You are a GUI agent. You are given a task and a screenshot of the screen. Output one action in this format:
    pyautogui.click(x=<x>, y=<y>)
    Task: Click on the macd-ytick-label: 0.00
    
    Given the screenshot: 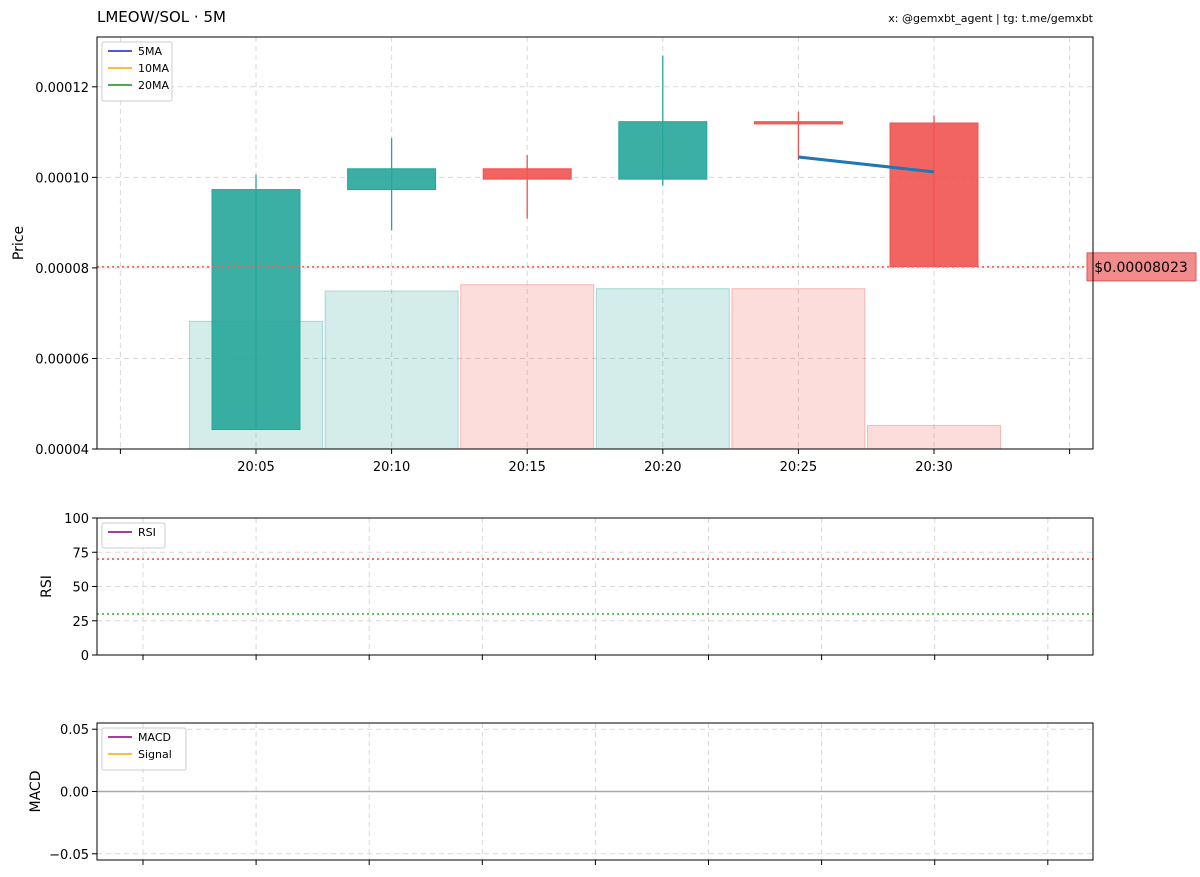 What is the action you would take?
    pyautogui.click(x=74, y=793)
    